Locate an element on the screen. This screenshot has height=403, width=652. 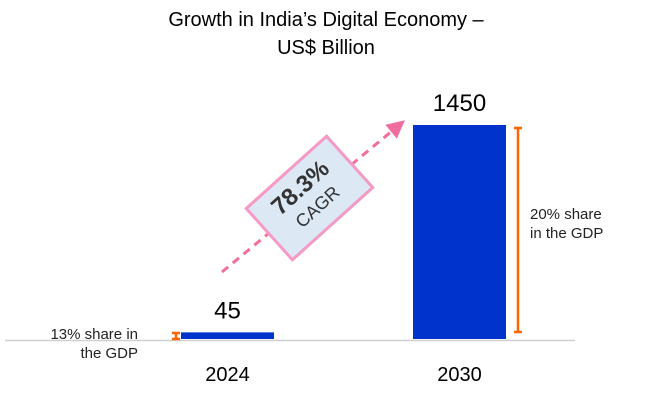
share-2030-label: 20% share in the GDP is located at coordinates (566, 224).